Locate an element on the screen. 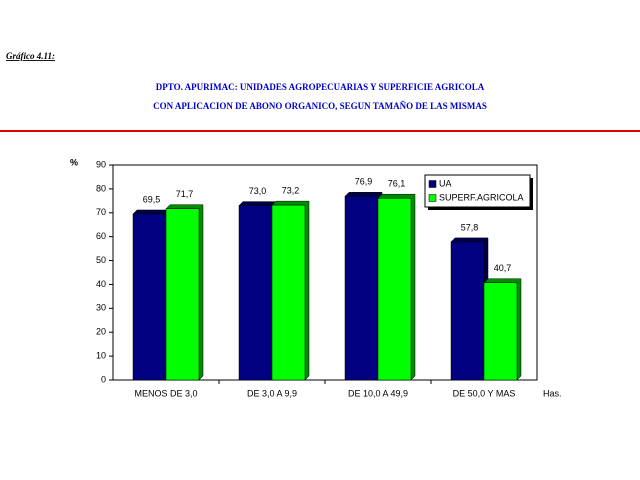 The height and width of the screenshot is (480, 640). legend is located at coordinates (477, 191).